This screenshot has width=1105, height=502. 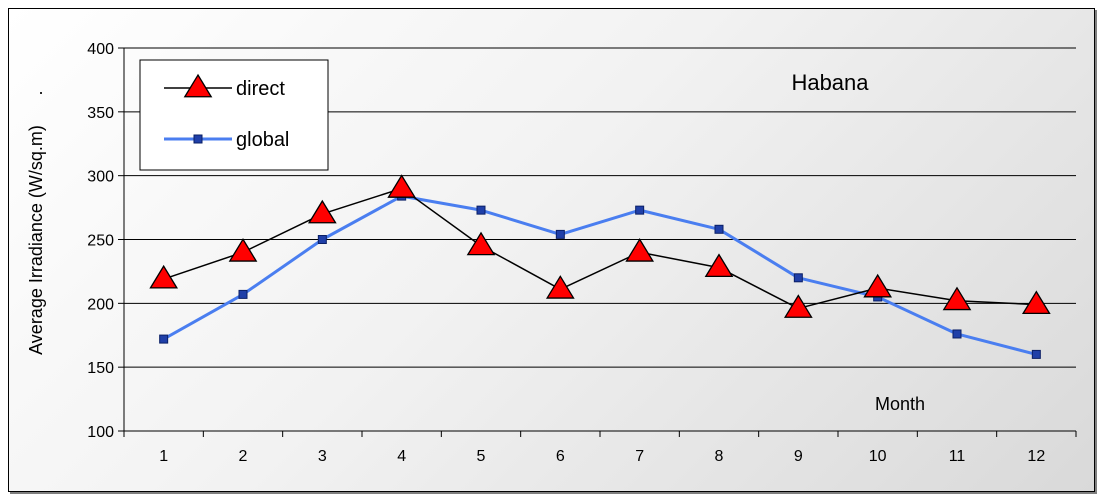 What do you see at coordinates (198, 85) in the screenshot?
I see `legend-marker-direct` at bounding box center [198, 85].